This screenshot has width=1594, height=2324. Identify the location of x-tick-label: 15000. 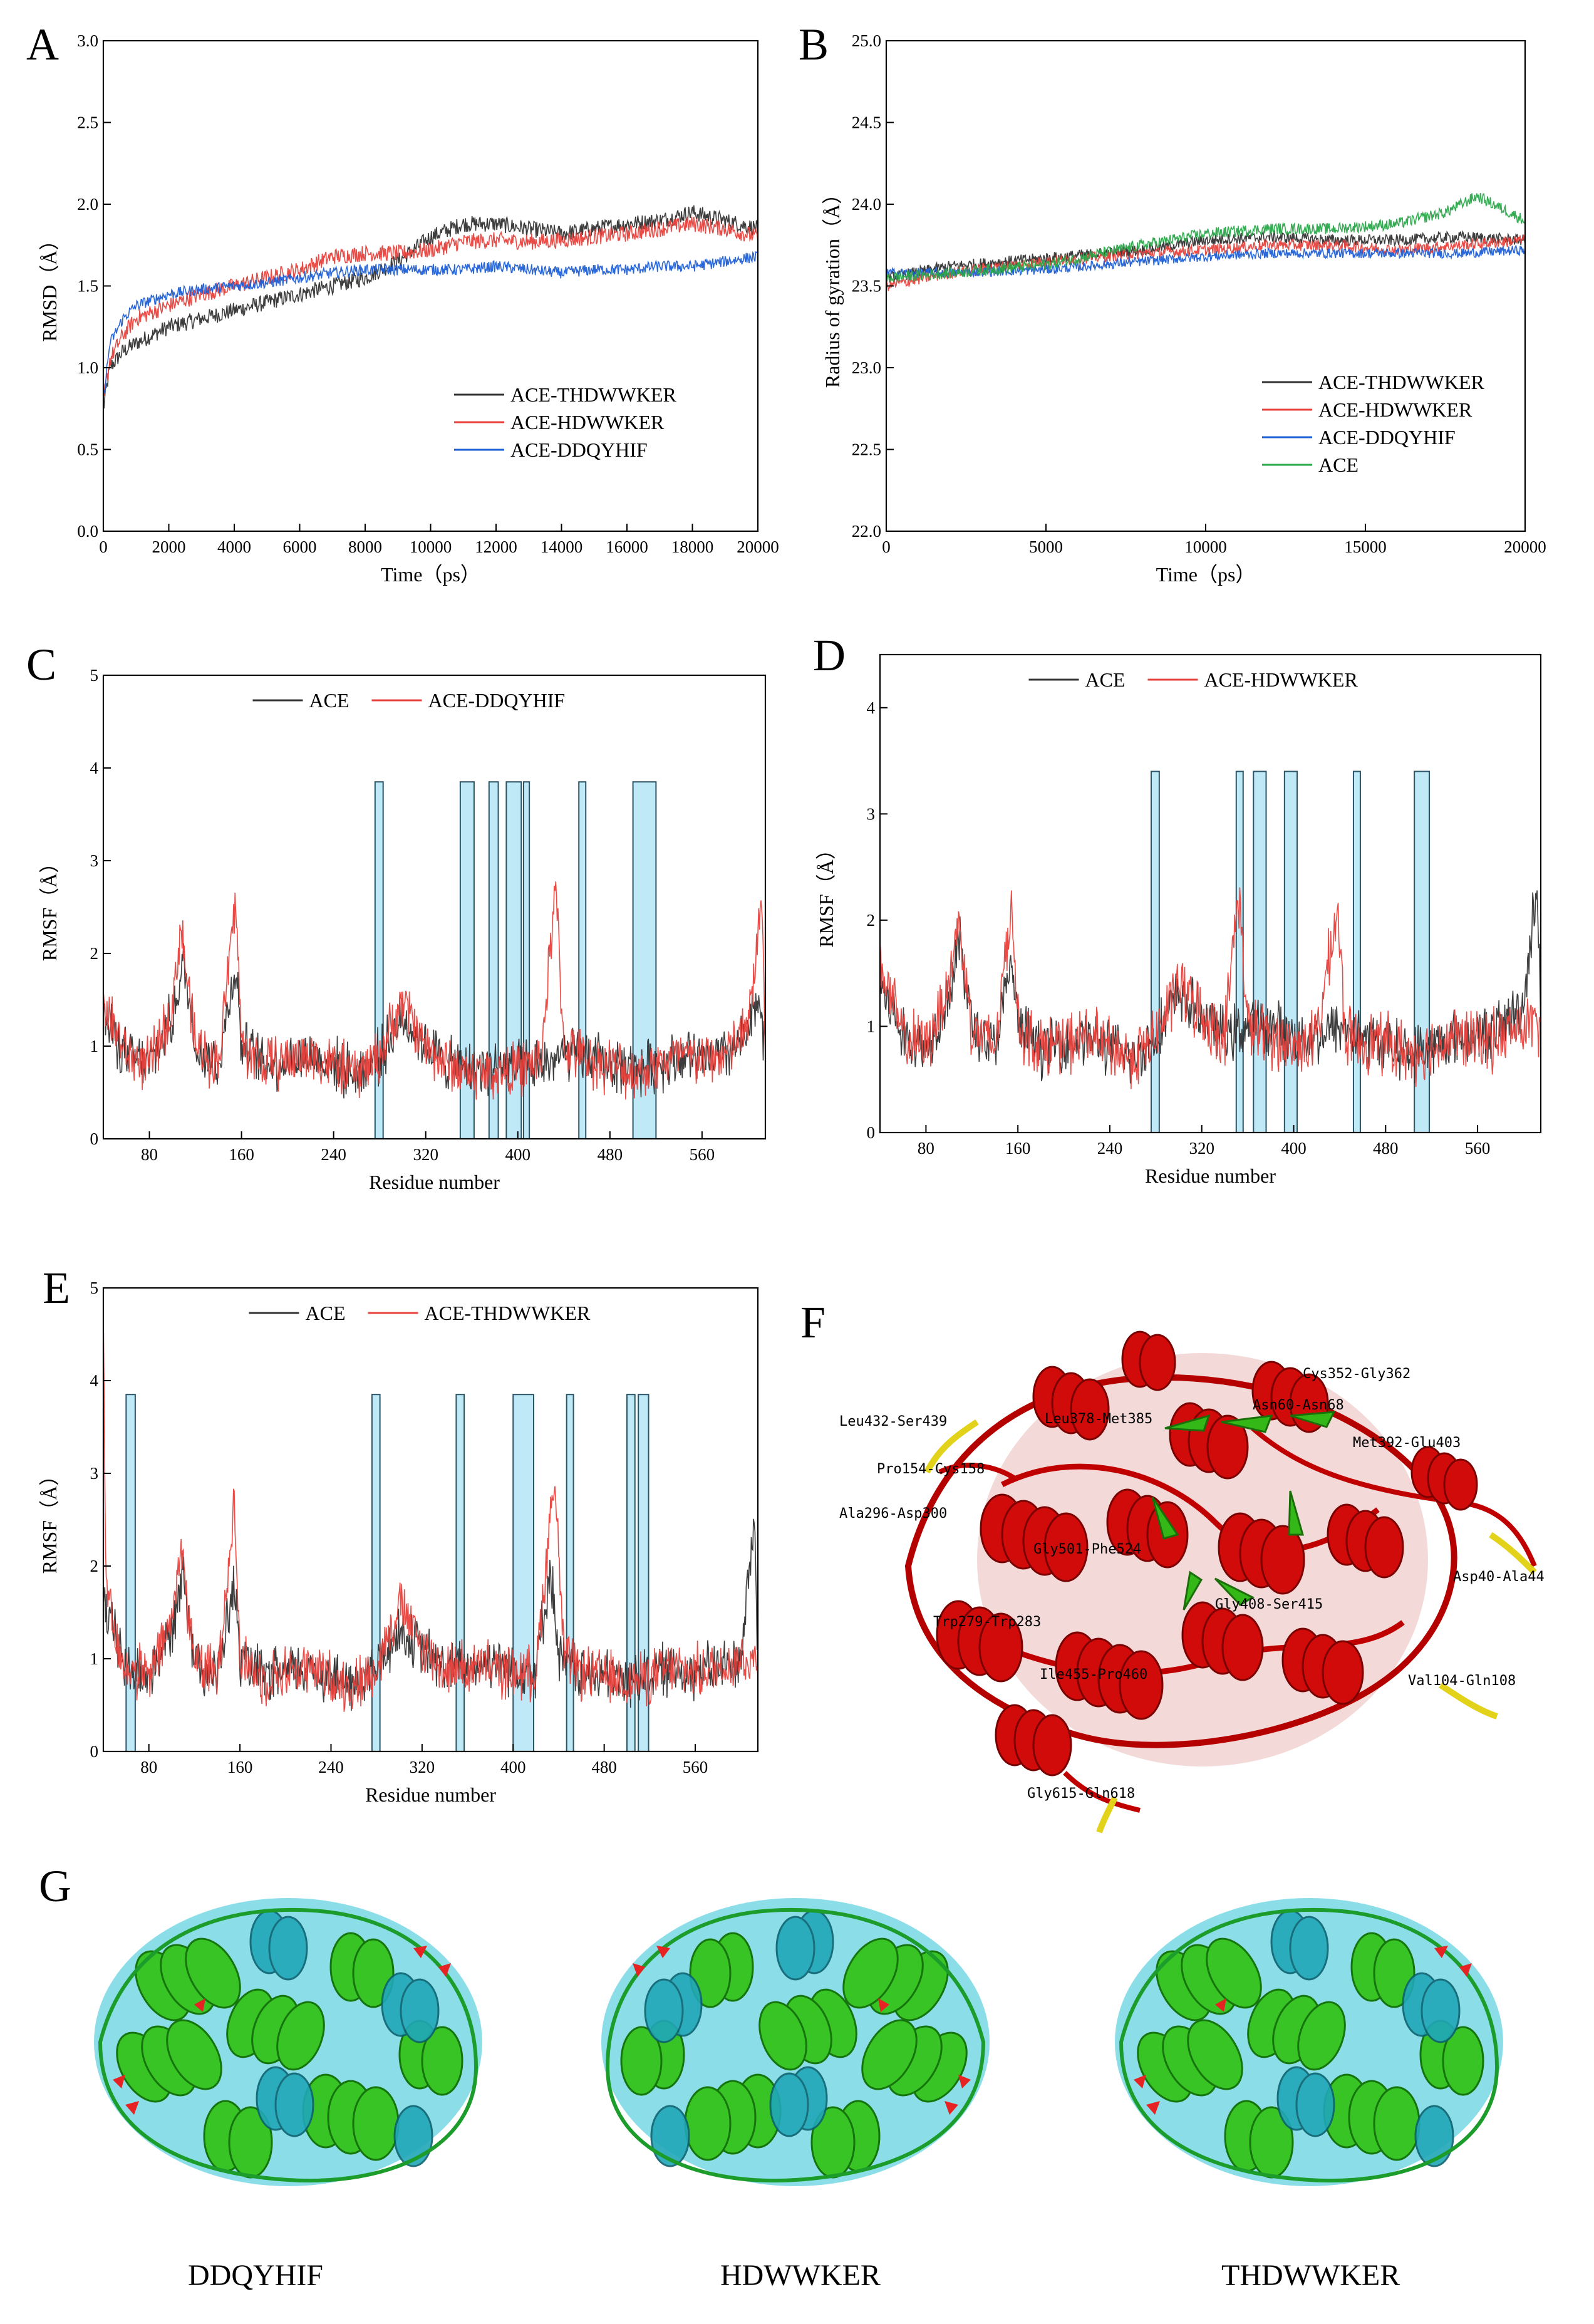
(1365, 546).